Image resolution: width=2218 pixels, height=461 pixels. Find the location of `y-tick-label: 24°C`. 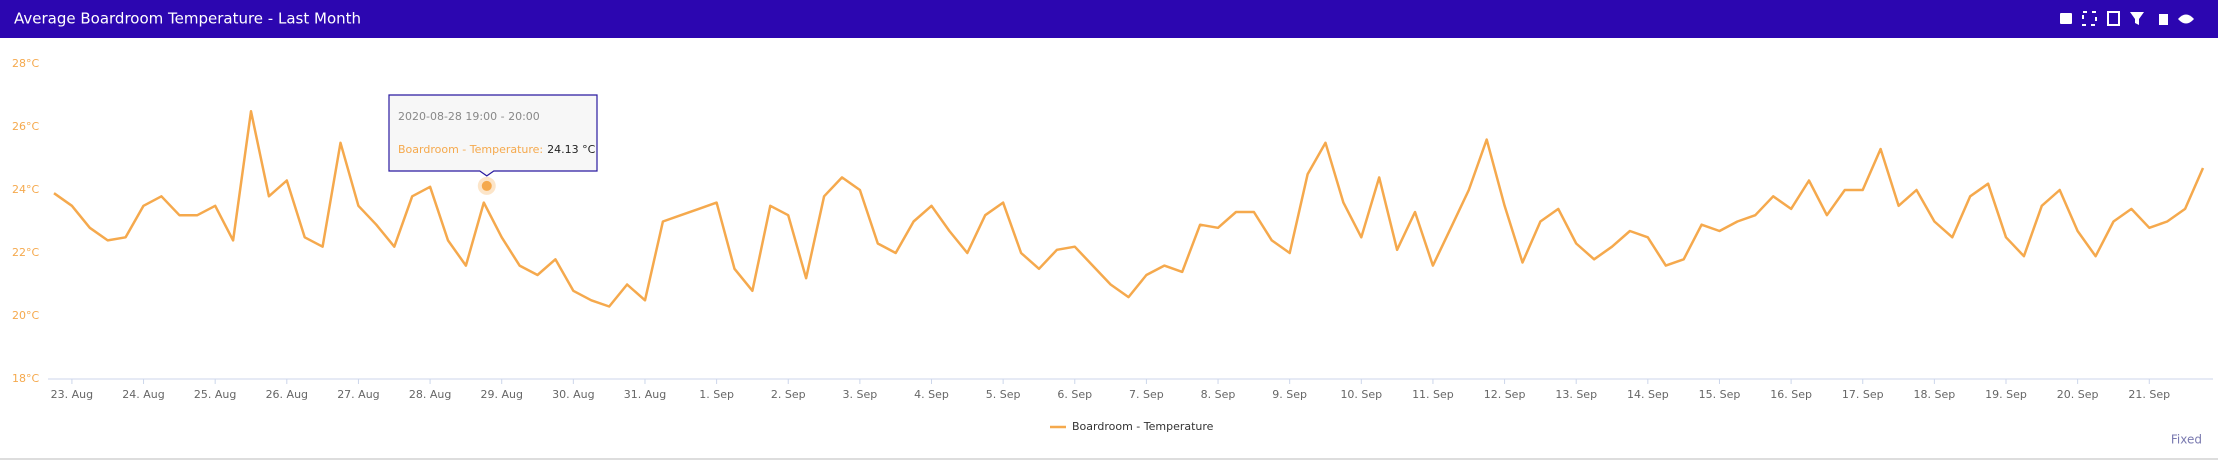

y-tick-label: 24°C is located at coordinates (25, 189).